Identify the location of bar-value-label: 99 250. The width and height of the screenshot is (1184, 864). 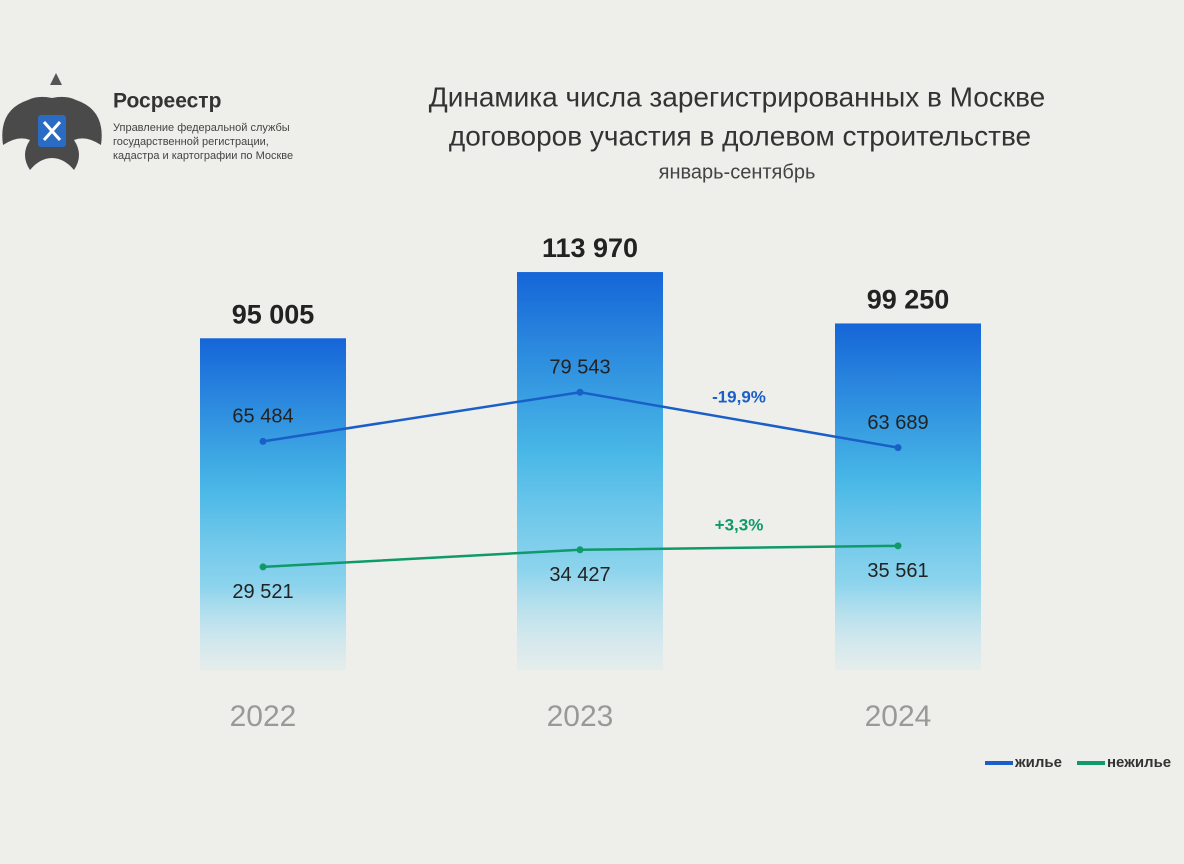
(908, 300).